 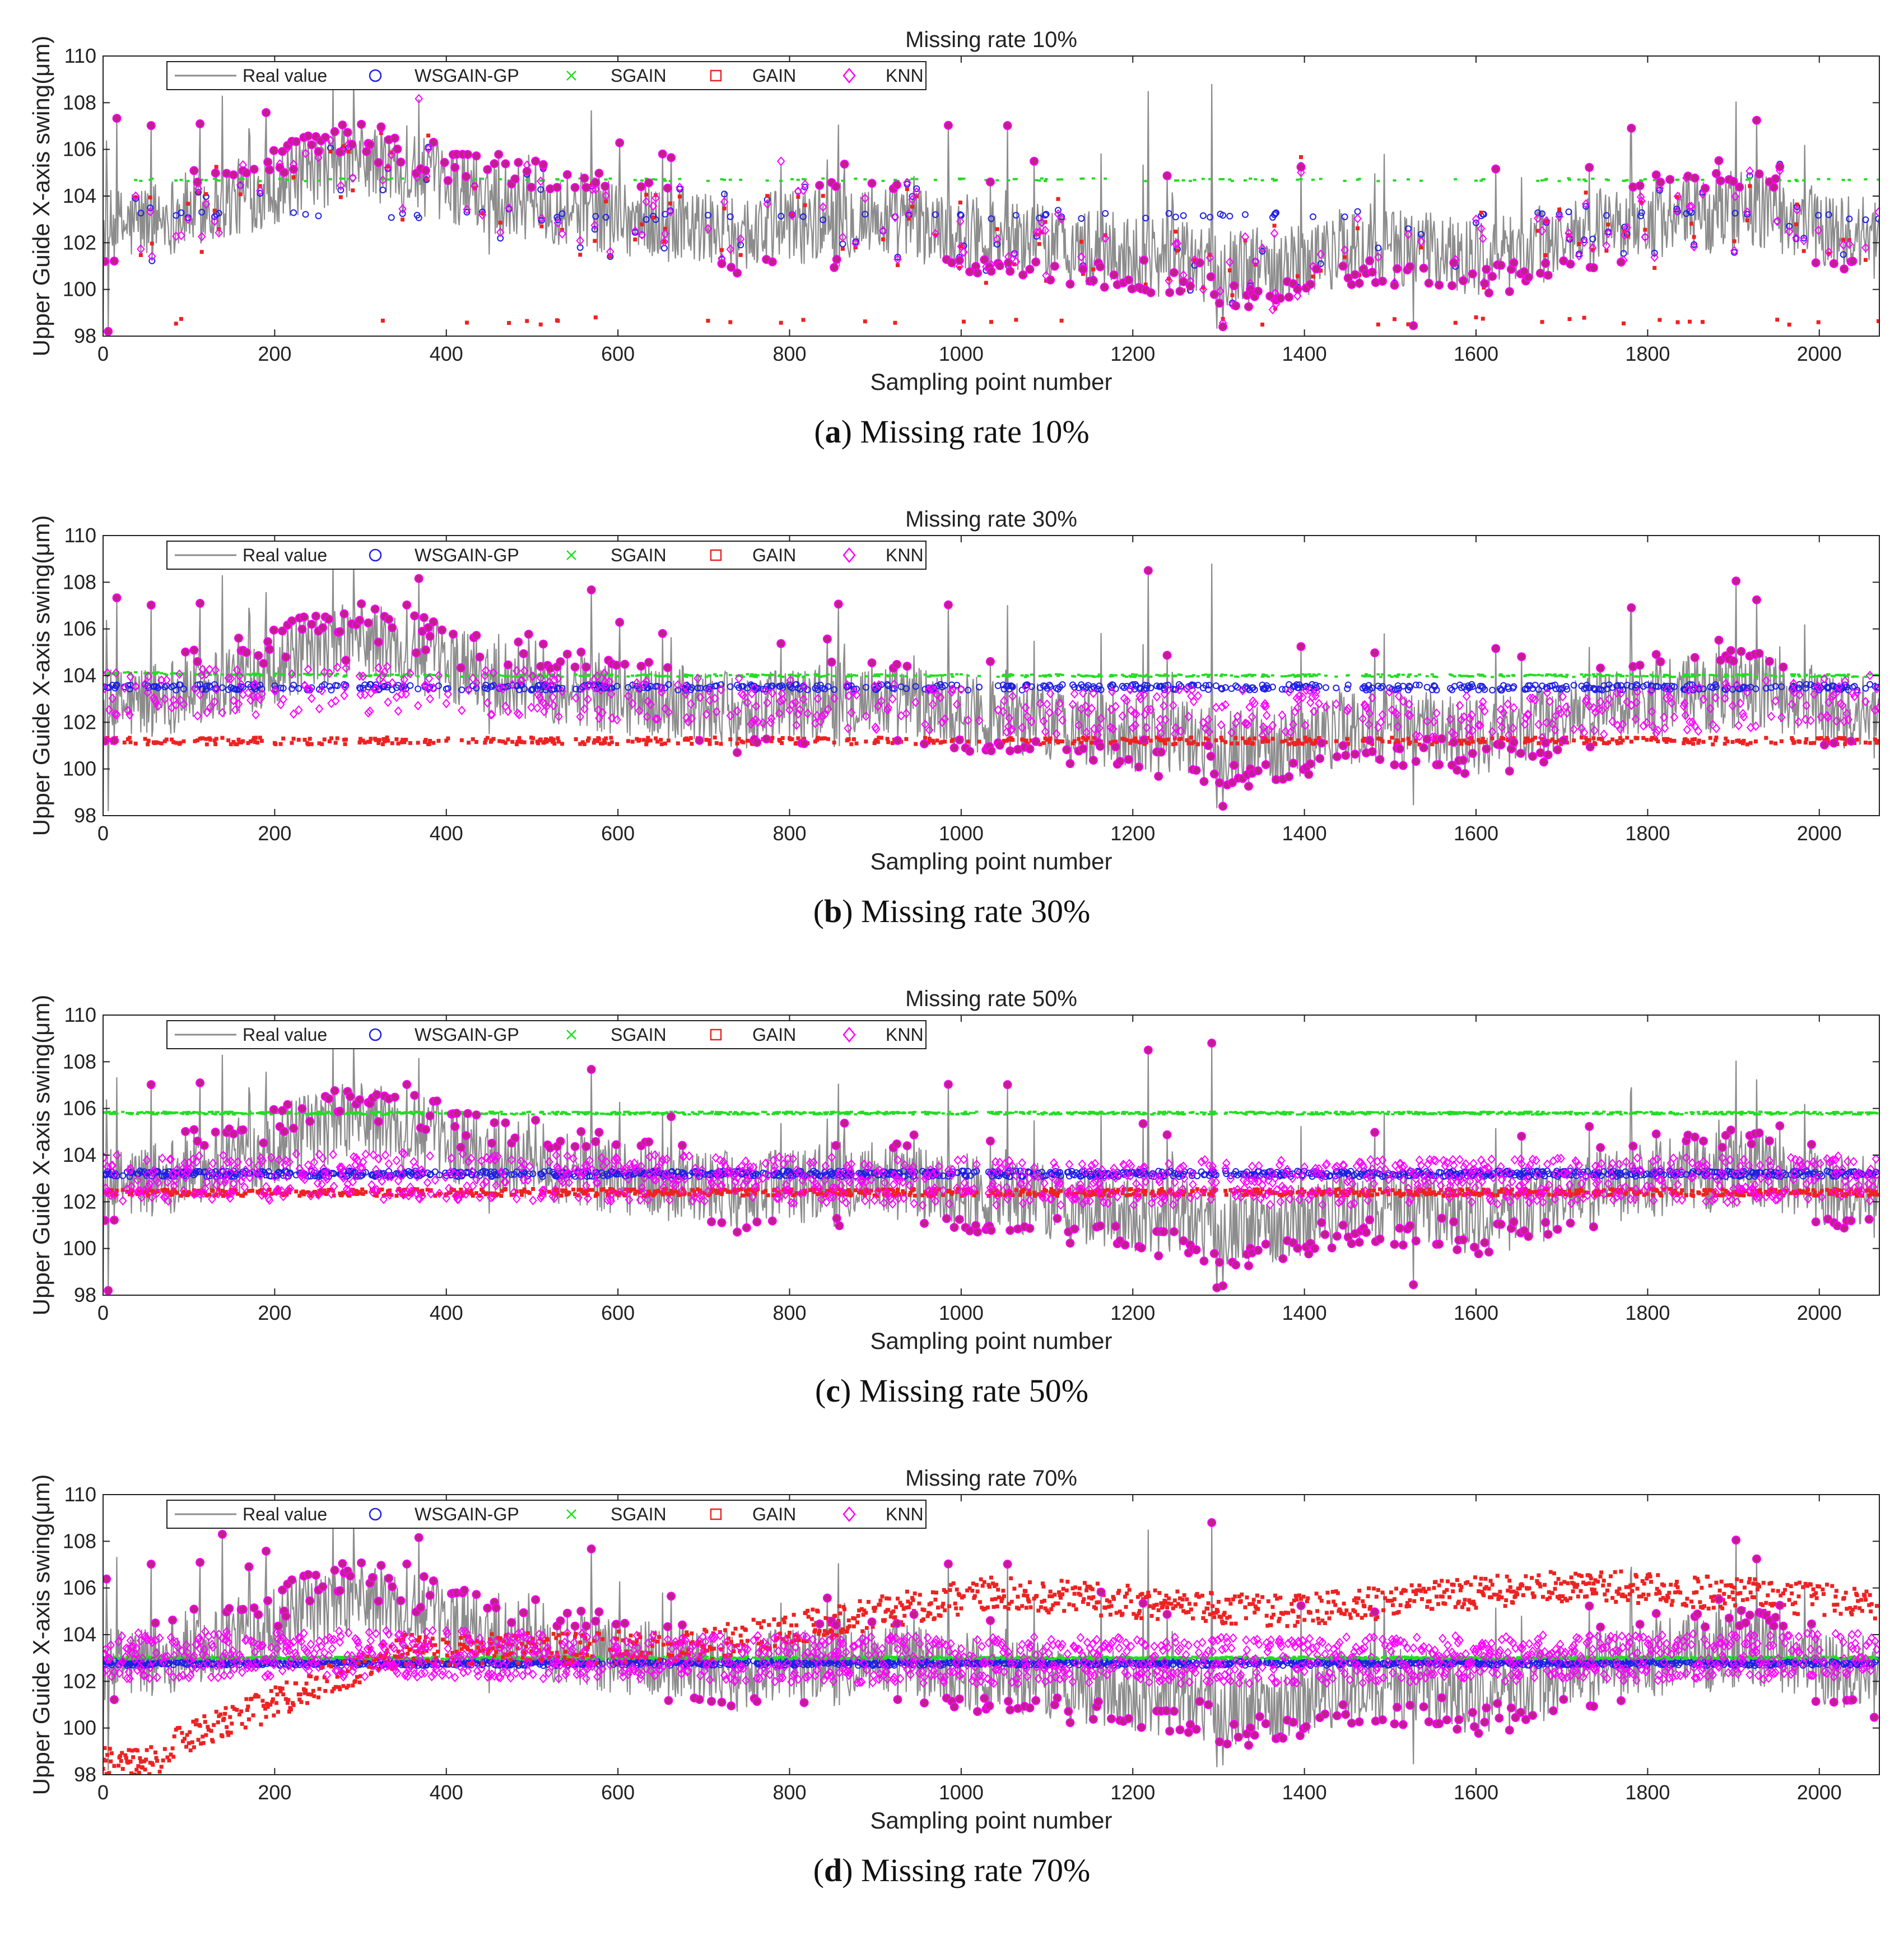 What do you see at coordinates (1648, 833) in the screenshot?
I see `x-tick-label: 1800` at bounding box center [1648, 833].